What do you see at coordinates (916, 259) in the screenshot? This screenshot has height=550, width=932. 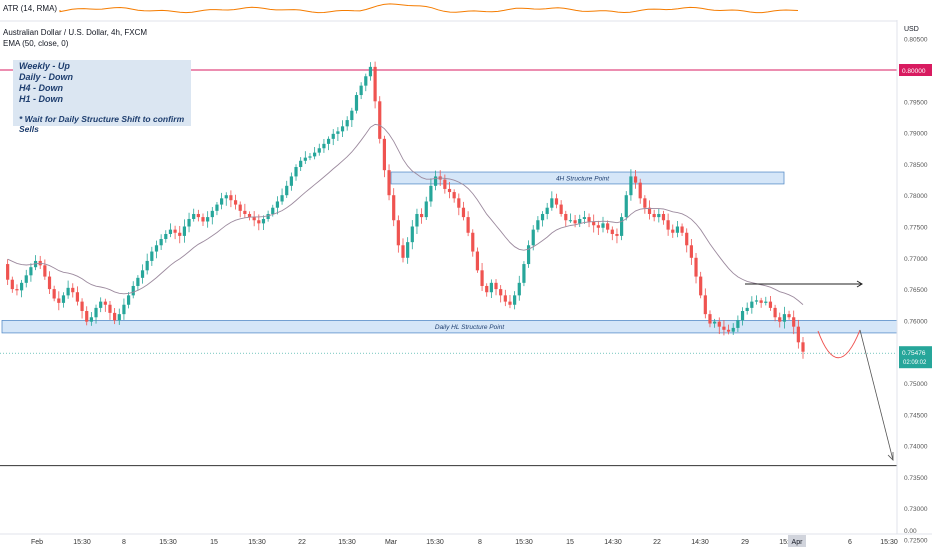 I see `y-tick-label: 0.77000` at bounding box center [916, 259].